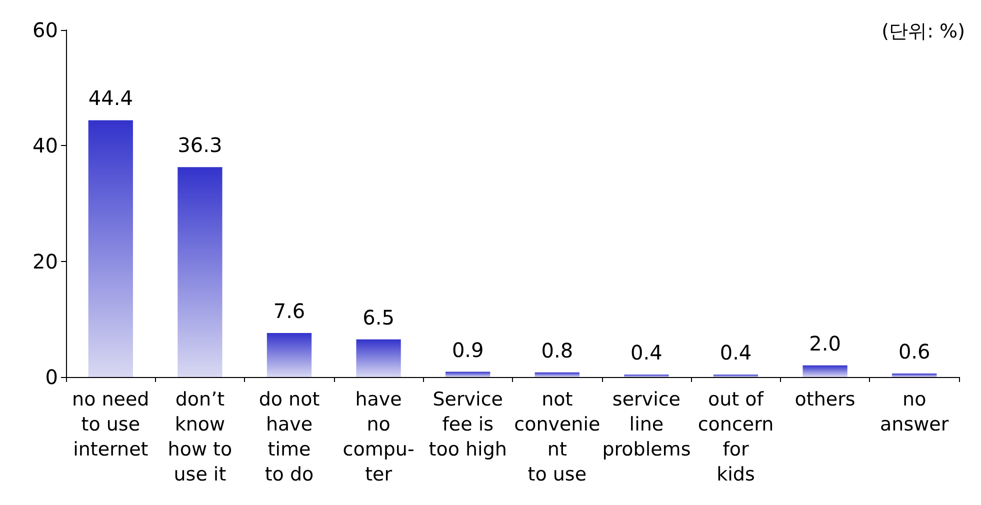 The height and width of the screenshot is (505, 981). What do you see at coordinates (45, 261) in the screenshot?
I see `y-tick-label: 20` at bounding box center [45, 261].